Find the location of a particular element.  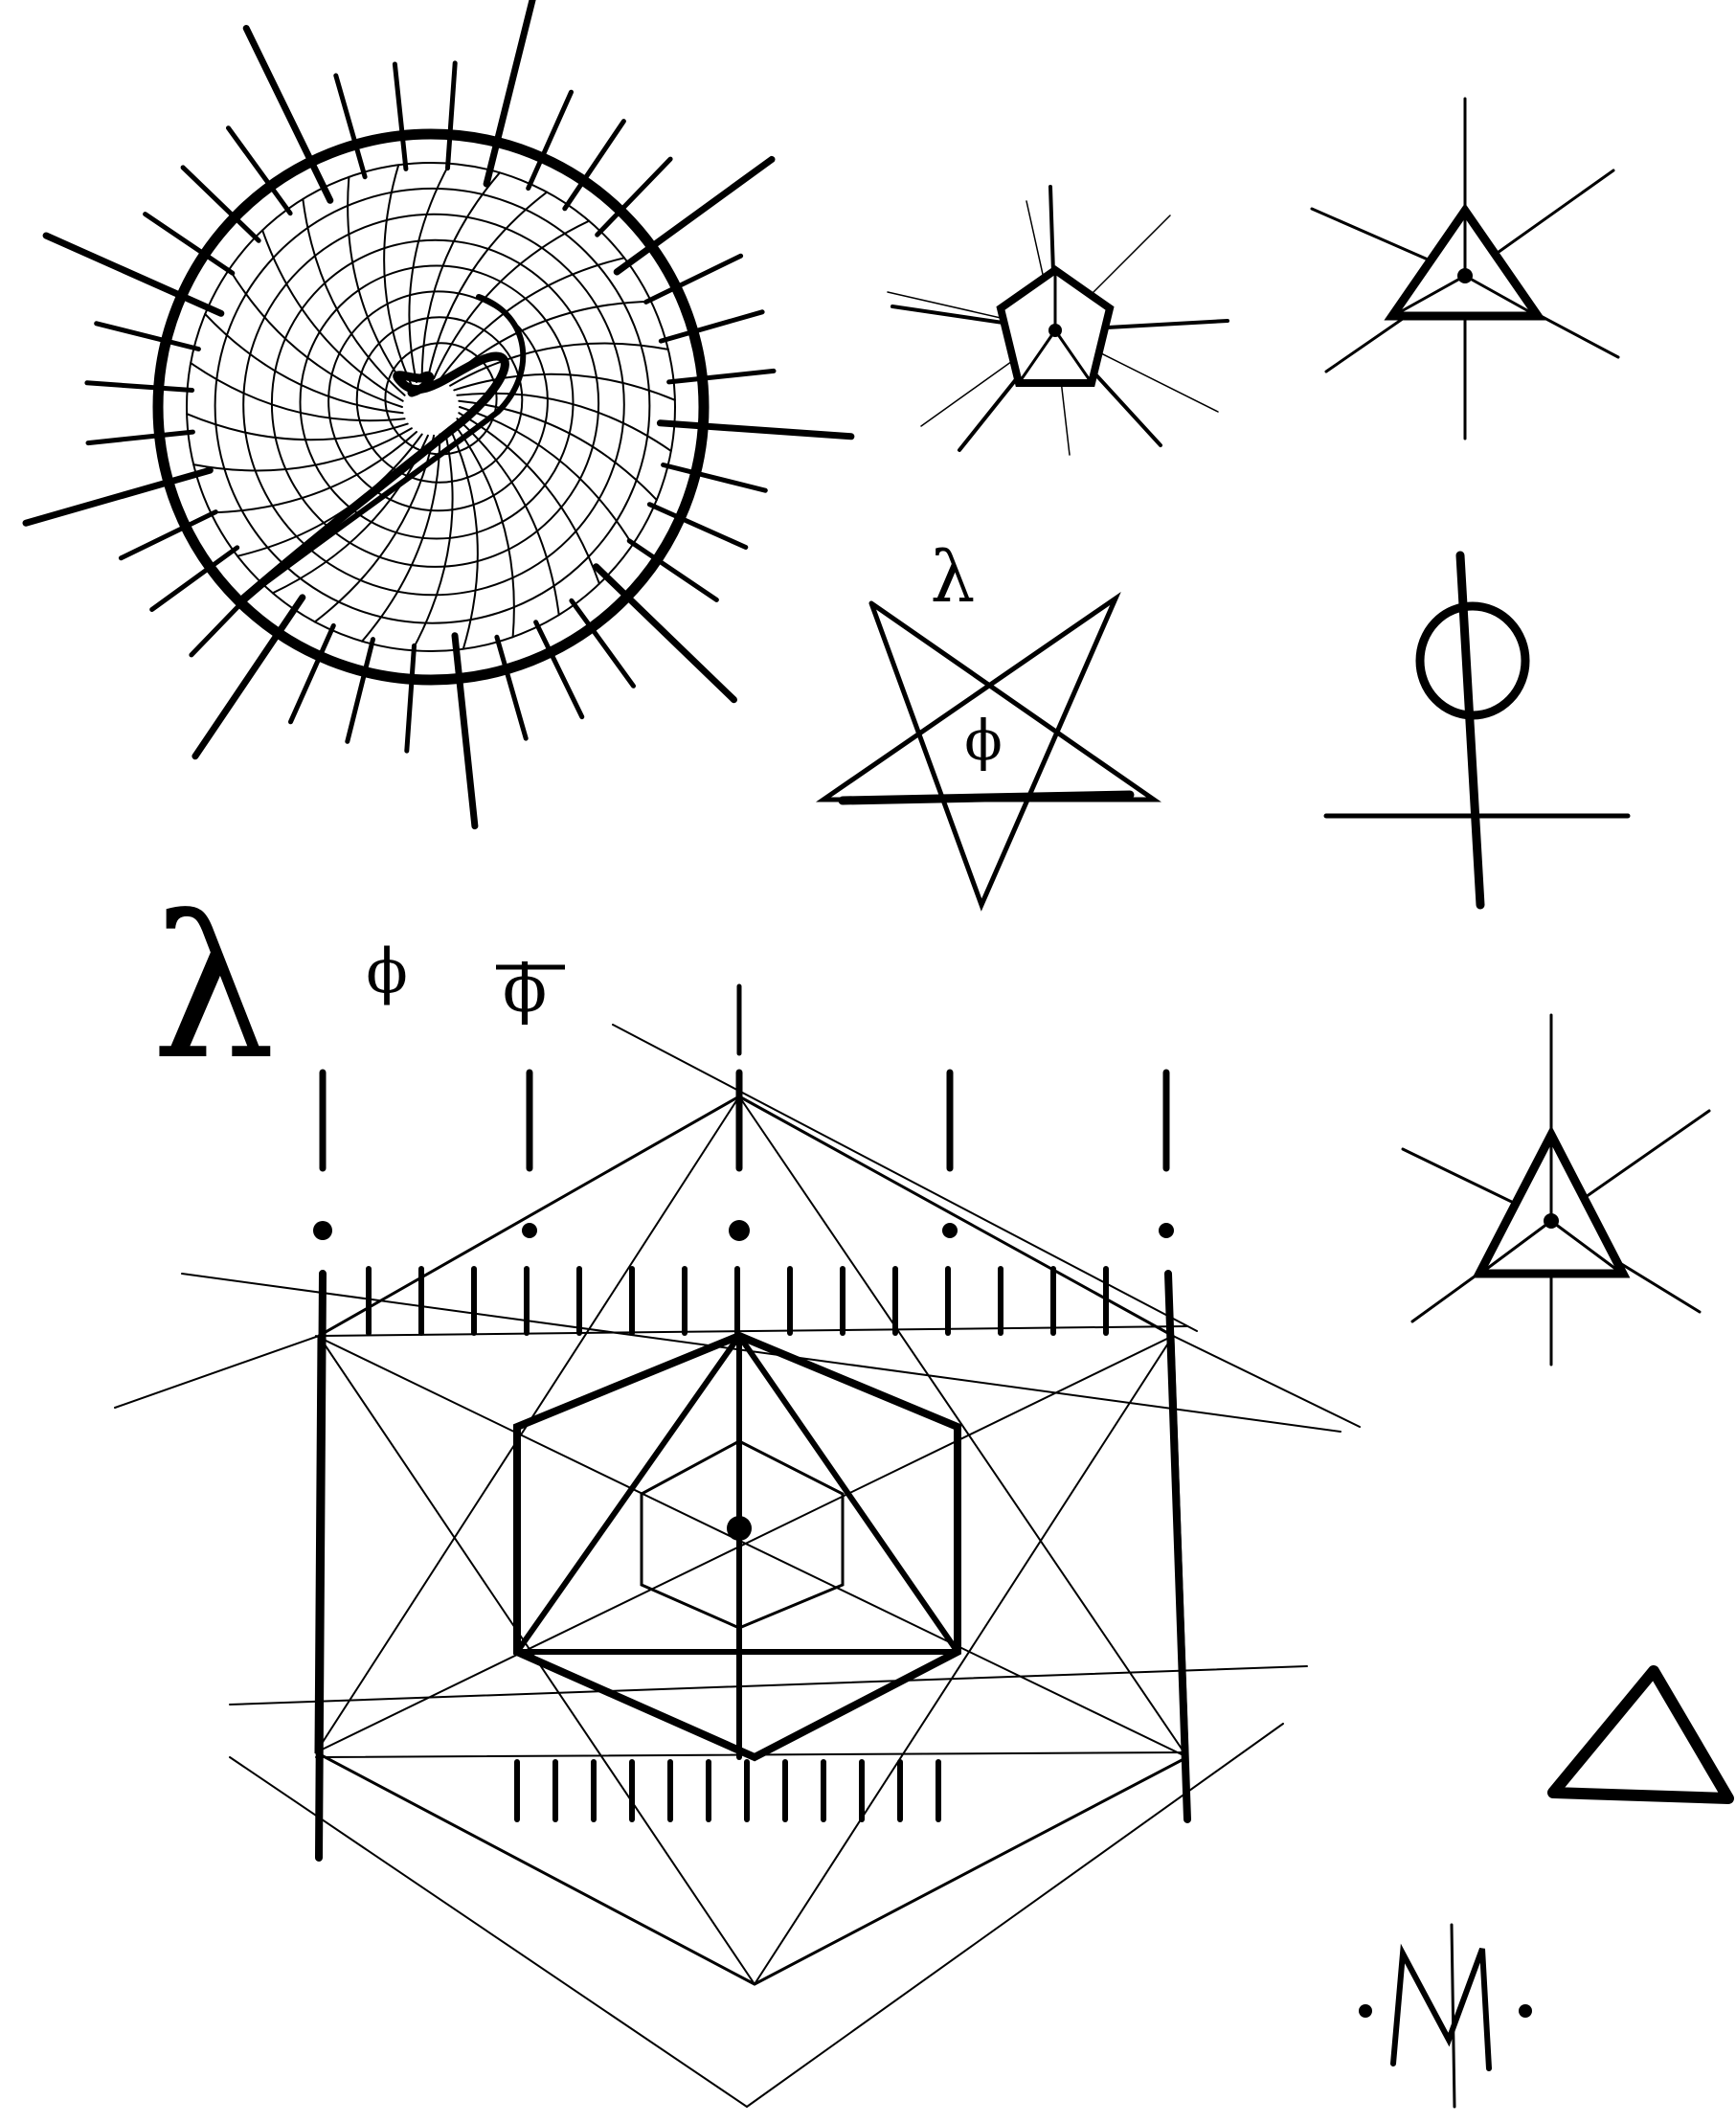

m-monogram-icon is located at coordinates (1445, 2016).